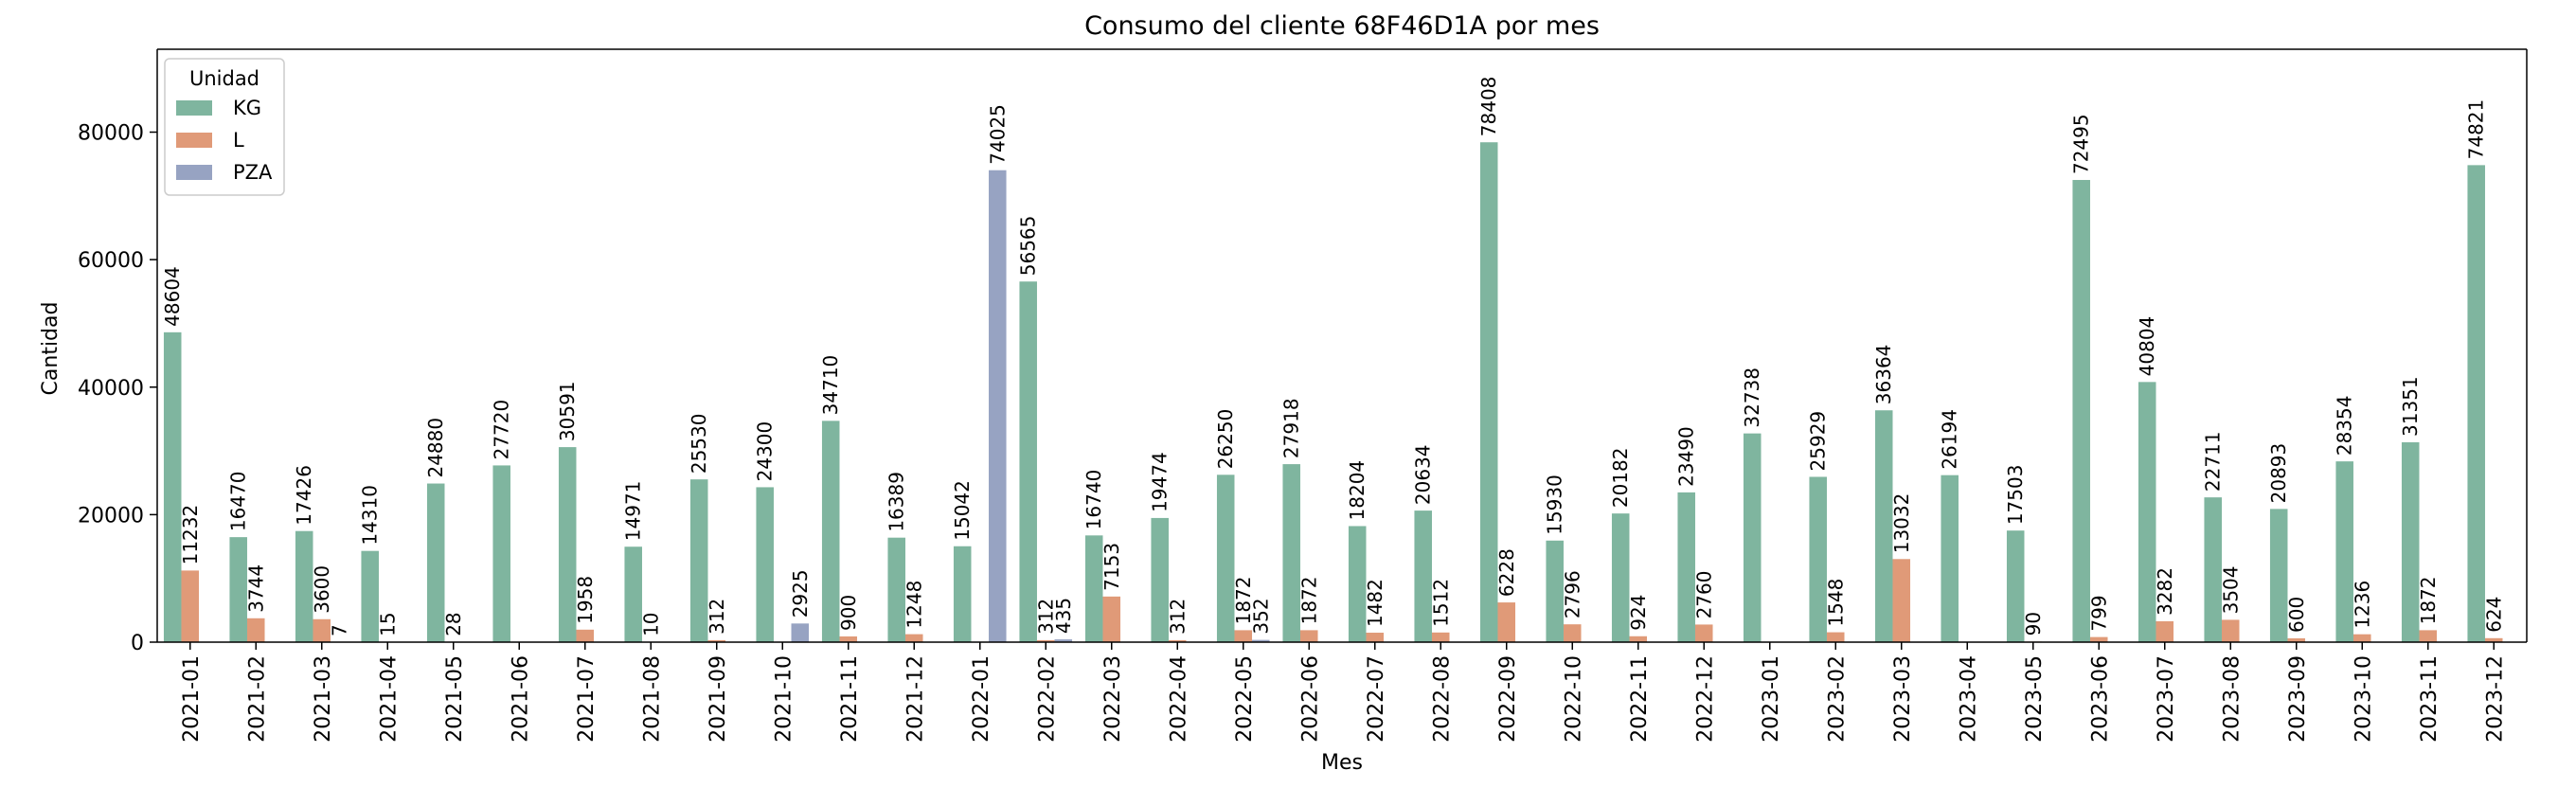  Describe the element at coordinates (2033, 624) in the screenshot. I see `data-label-l-2023-05: 90` at that location.